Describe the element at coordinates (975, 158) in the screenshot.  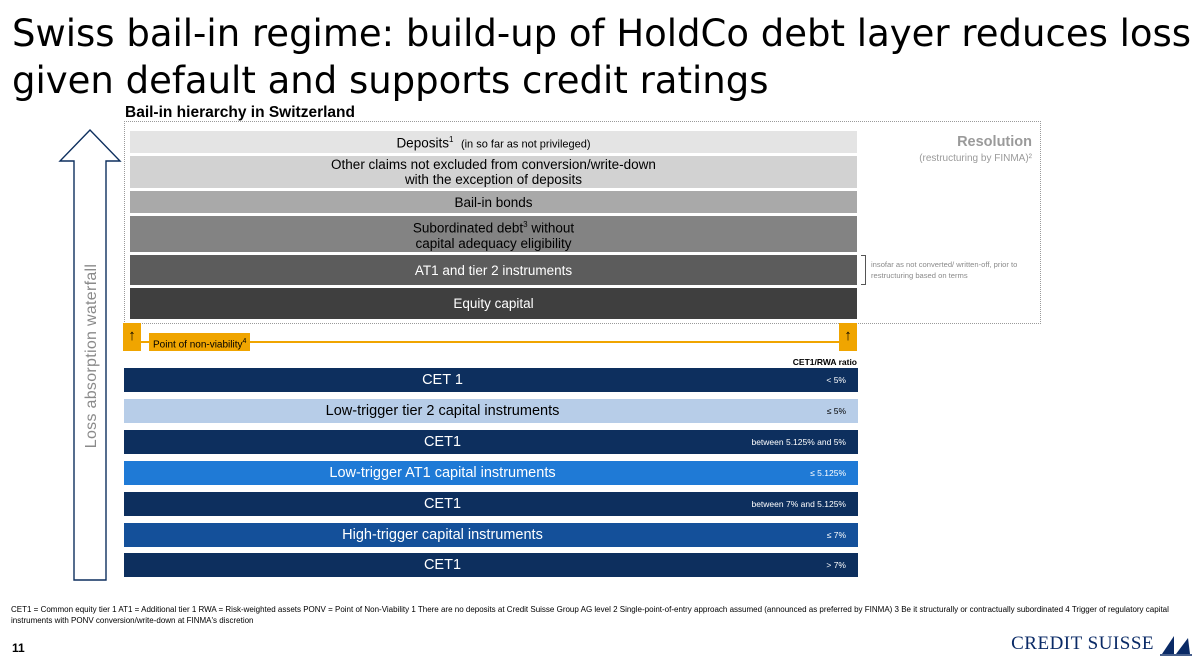
I see `resolution-subtitle: (restructuring by FINMA)²` at that location.